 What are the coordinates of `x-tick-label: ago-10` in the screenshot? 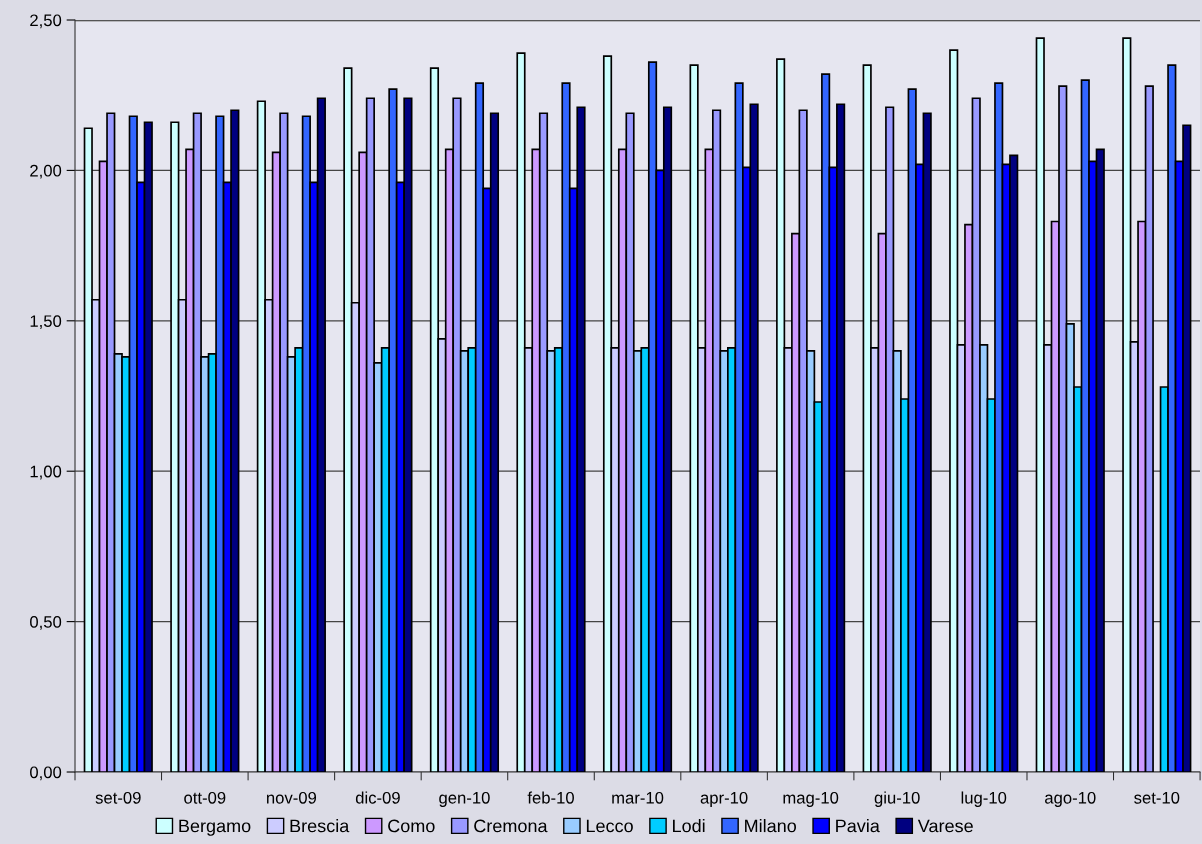 It's located at (1070, 799).